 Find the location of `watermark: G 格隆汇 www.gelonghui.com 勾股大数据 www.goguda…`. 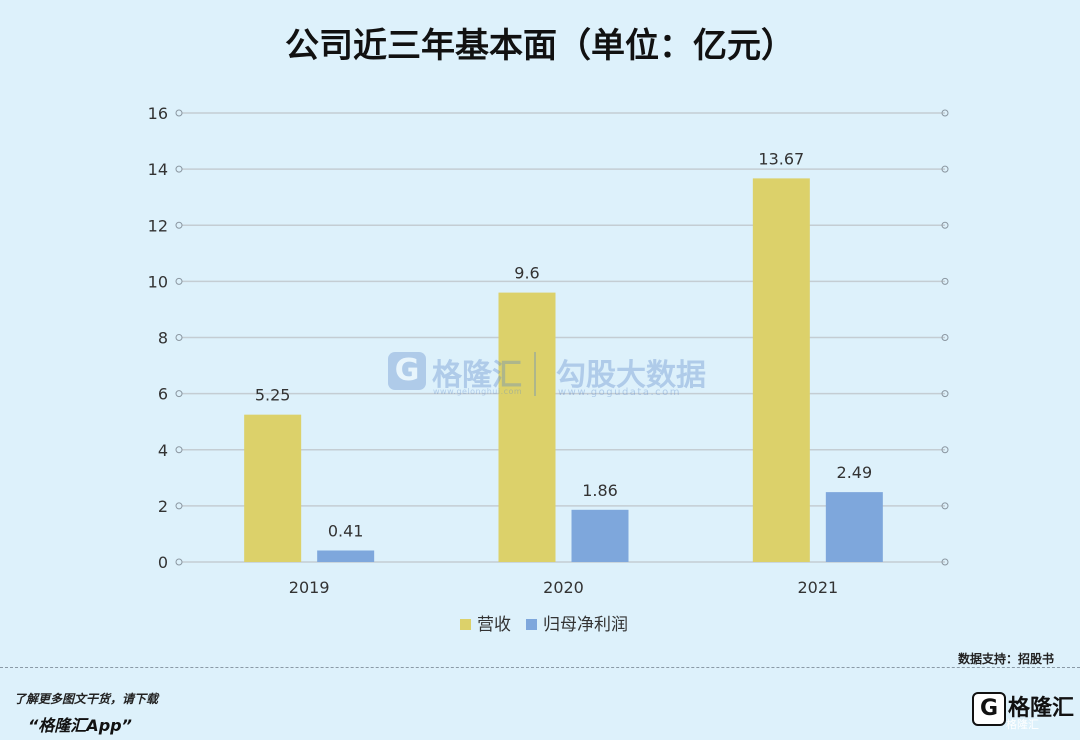

watermark: G 格隆汇 www.gelonghui.com 勾股大数据 www.goguda… is located at coordinates (548, 375).